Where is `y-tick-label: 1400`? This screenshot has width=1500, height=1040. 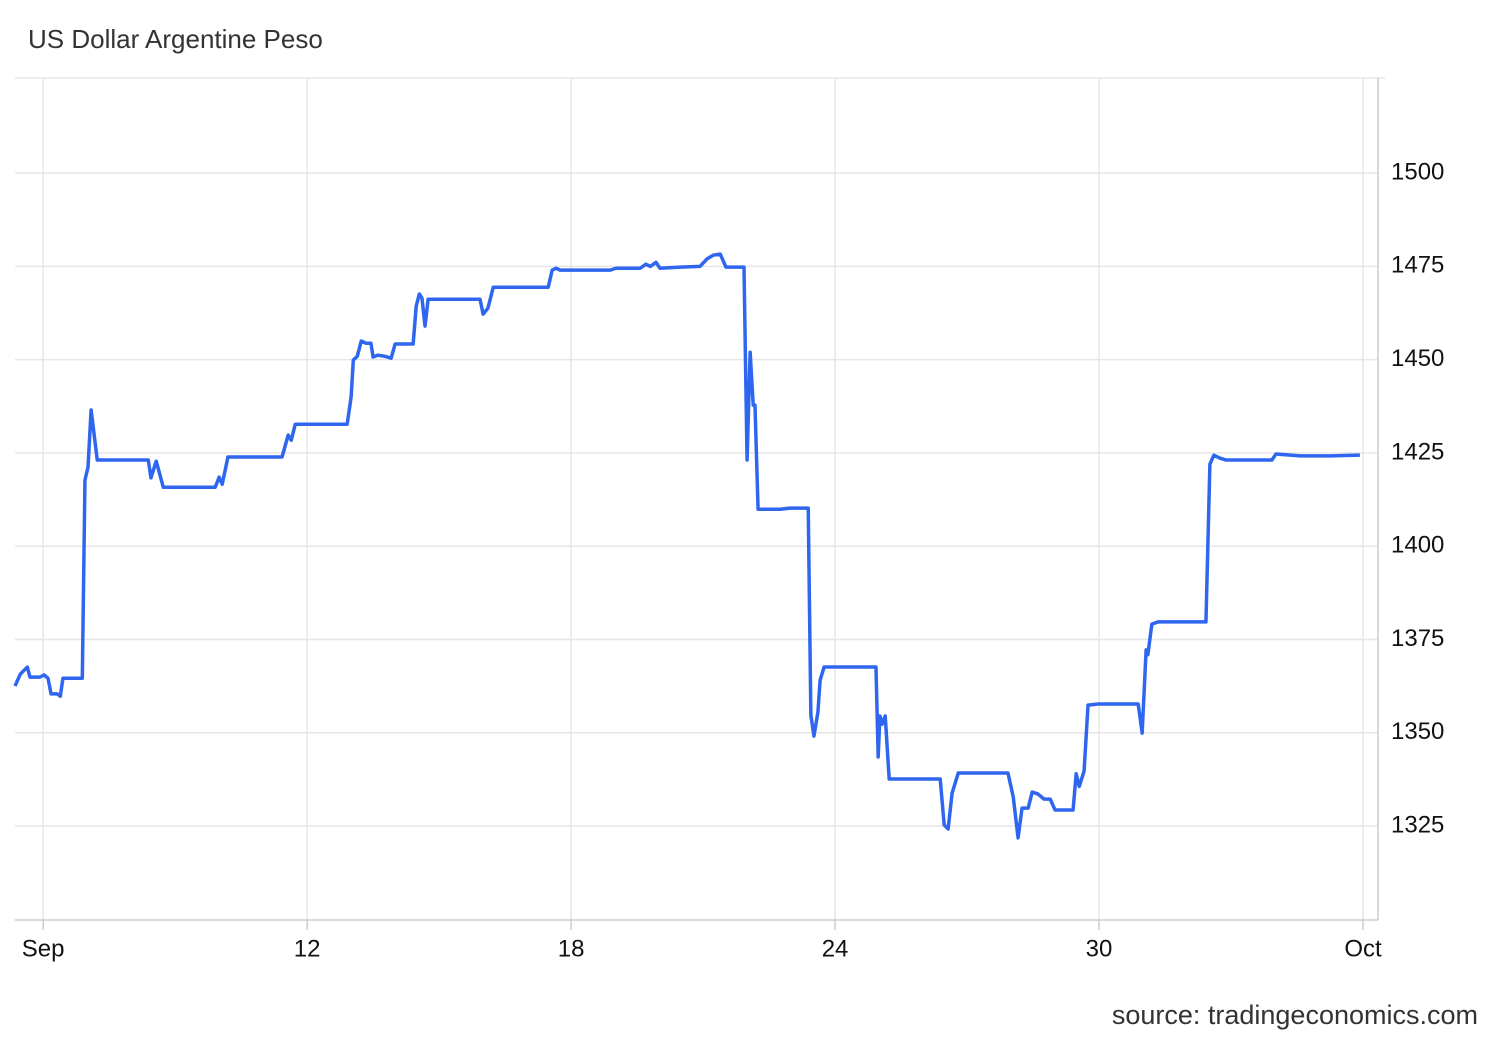 y-tick-label: 1400 is located at coordinates (1417, 545).